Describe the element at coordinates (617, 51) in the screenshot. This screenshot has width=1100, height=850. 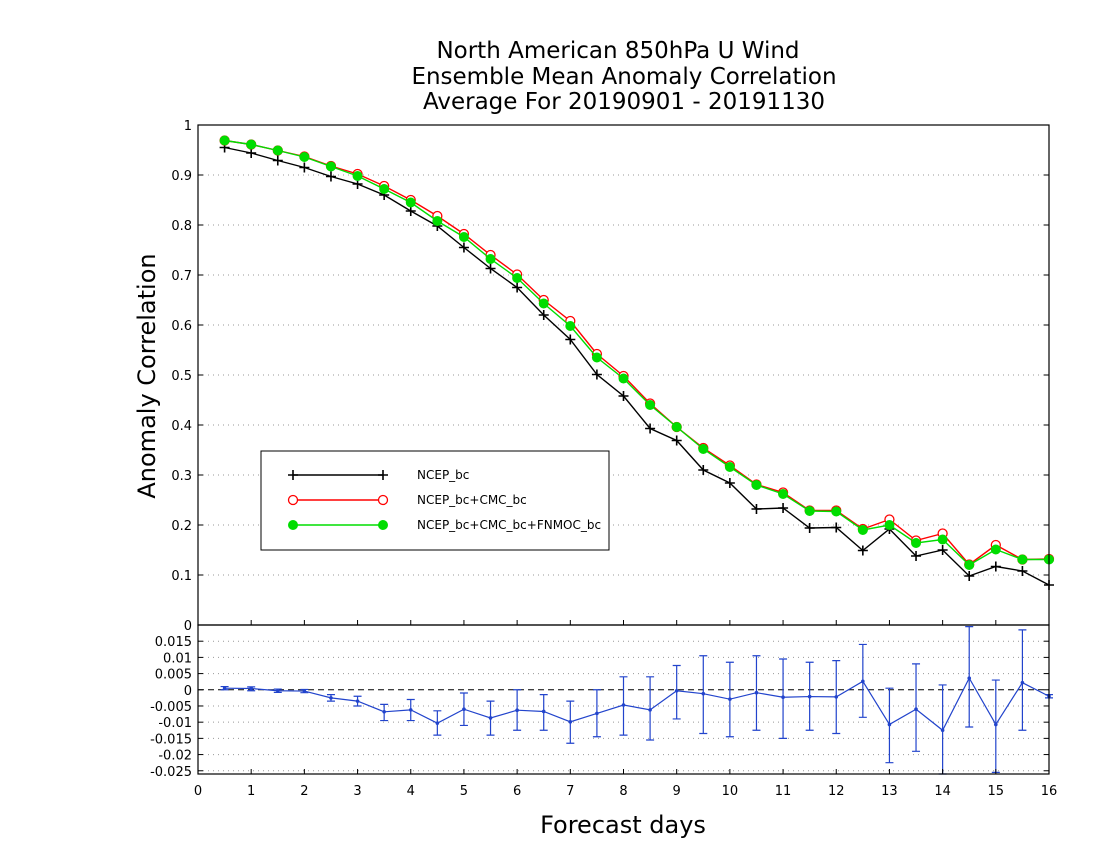
I see `chart-title-line-1: North American 850hPa U Wind` at that location.